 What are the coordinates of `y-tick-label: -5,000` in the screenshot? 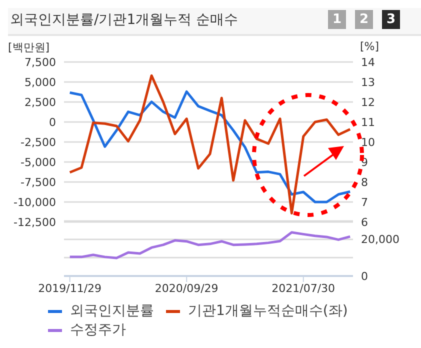 It's located at (38, 162).